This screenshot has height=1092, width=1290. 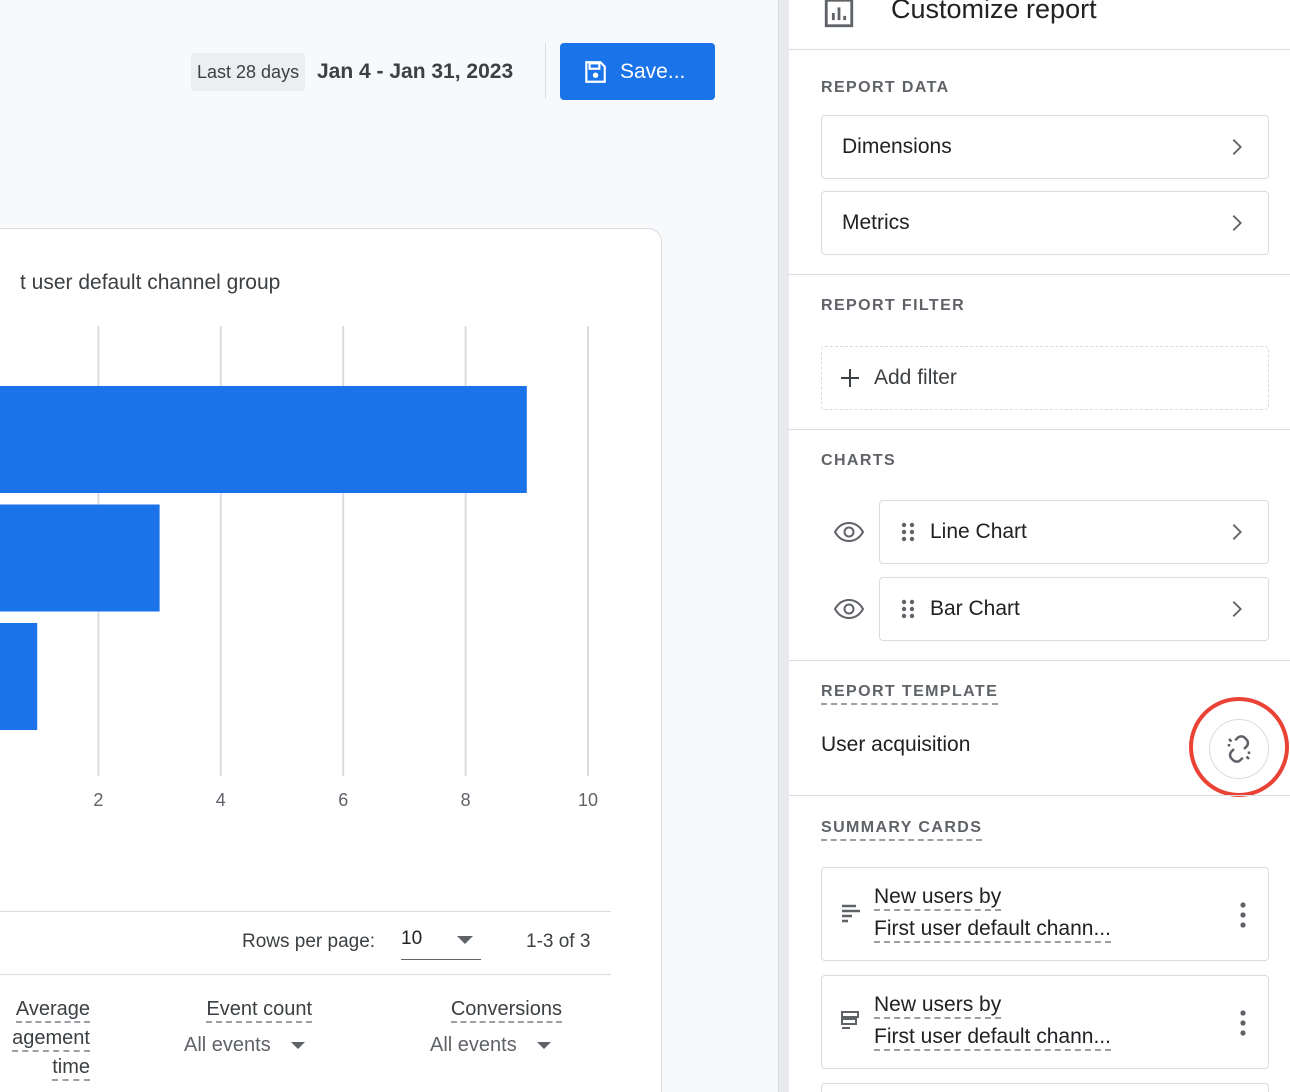 I want to click on column-header-line: time, so click(x=71, y=1068).